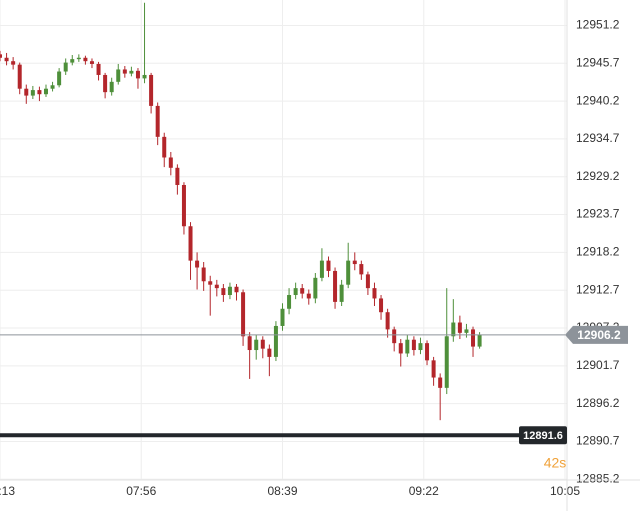 The height and width of the screenshot is (511, 640). I want to click on level-label: 12891.6, so click(543, 436).